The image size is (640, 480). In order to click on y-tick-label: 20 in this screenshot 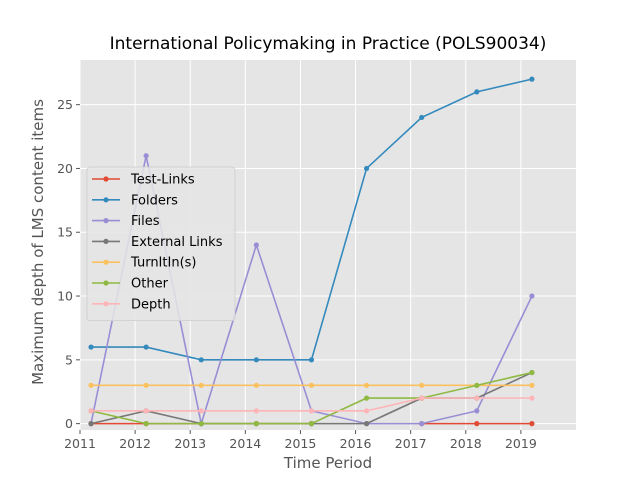, I will do `click(65, 168)`.